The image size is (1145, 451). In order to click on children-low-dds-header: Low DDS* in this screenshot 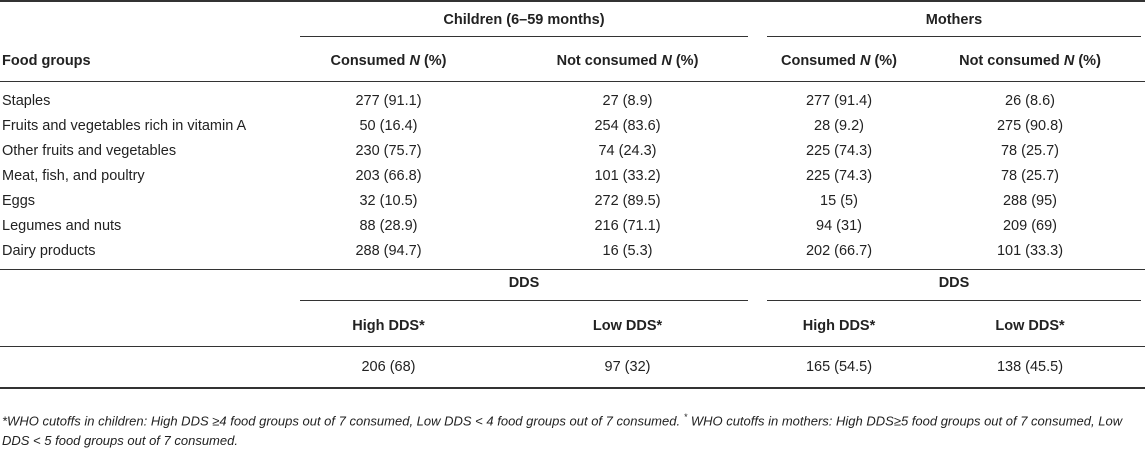, I will do `click(627, 326)`.